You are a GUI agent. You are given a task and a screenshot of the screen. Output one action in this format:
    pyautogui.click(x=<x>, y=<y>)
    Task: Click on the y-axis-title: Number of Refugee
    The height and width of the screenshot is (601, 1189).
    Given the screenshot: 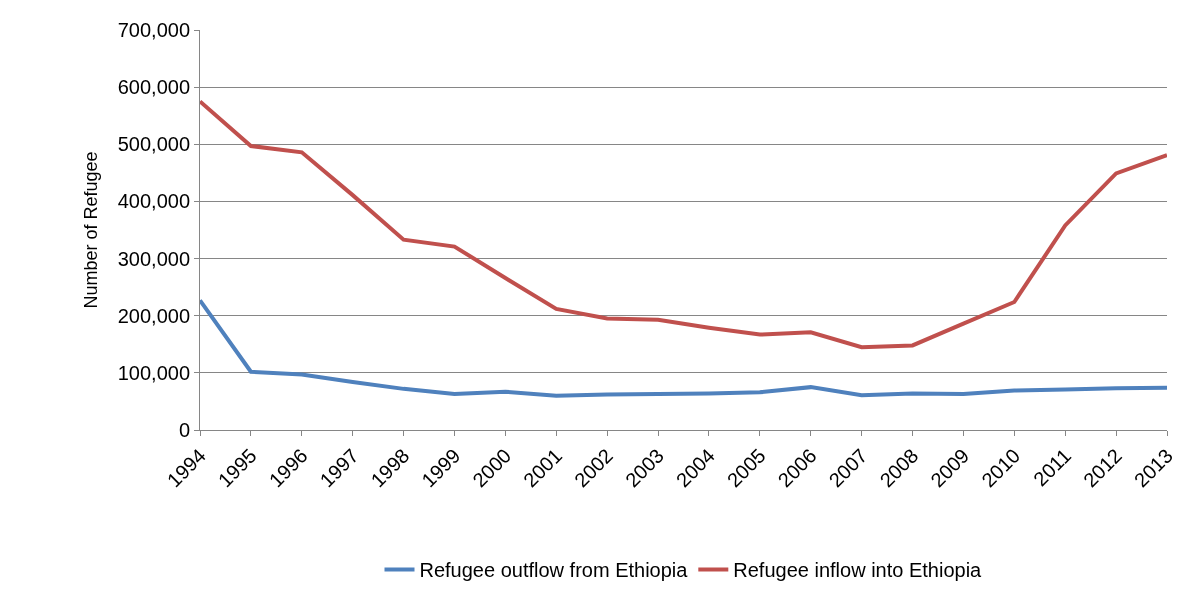 What is the action you would take?
    pyautogui.click(x=90, y=230)
    